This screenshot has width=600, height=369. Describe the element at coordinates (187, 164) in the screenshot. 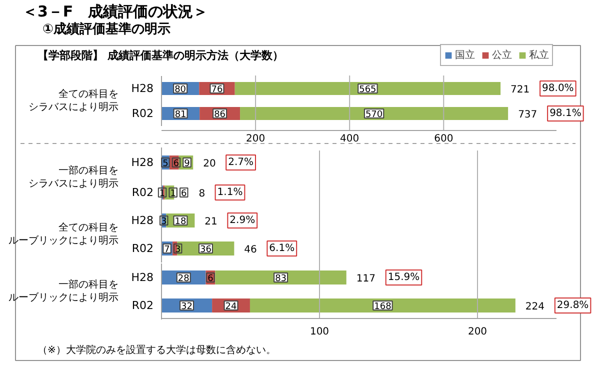

I see `data-label: 9` at that location.